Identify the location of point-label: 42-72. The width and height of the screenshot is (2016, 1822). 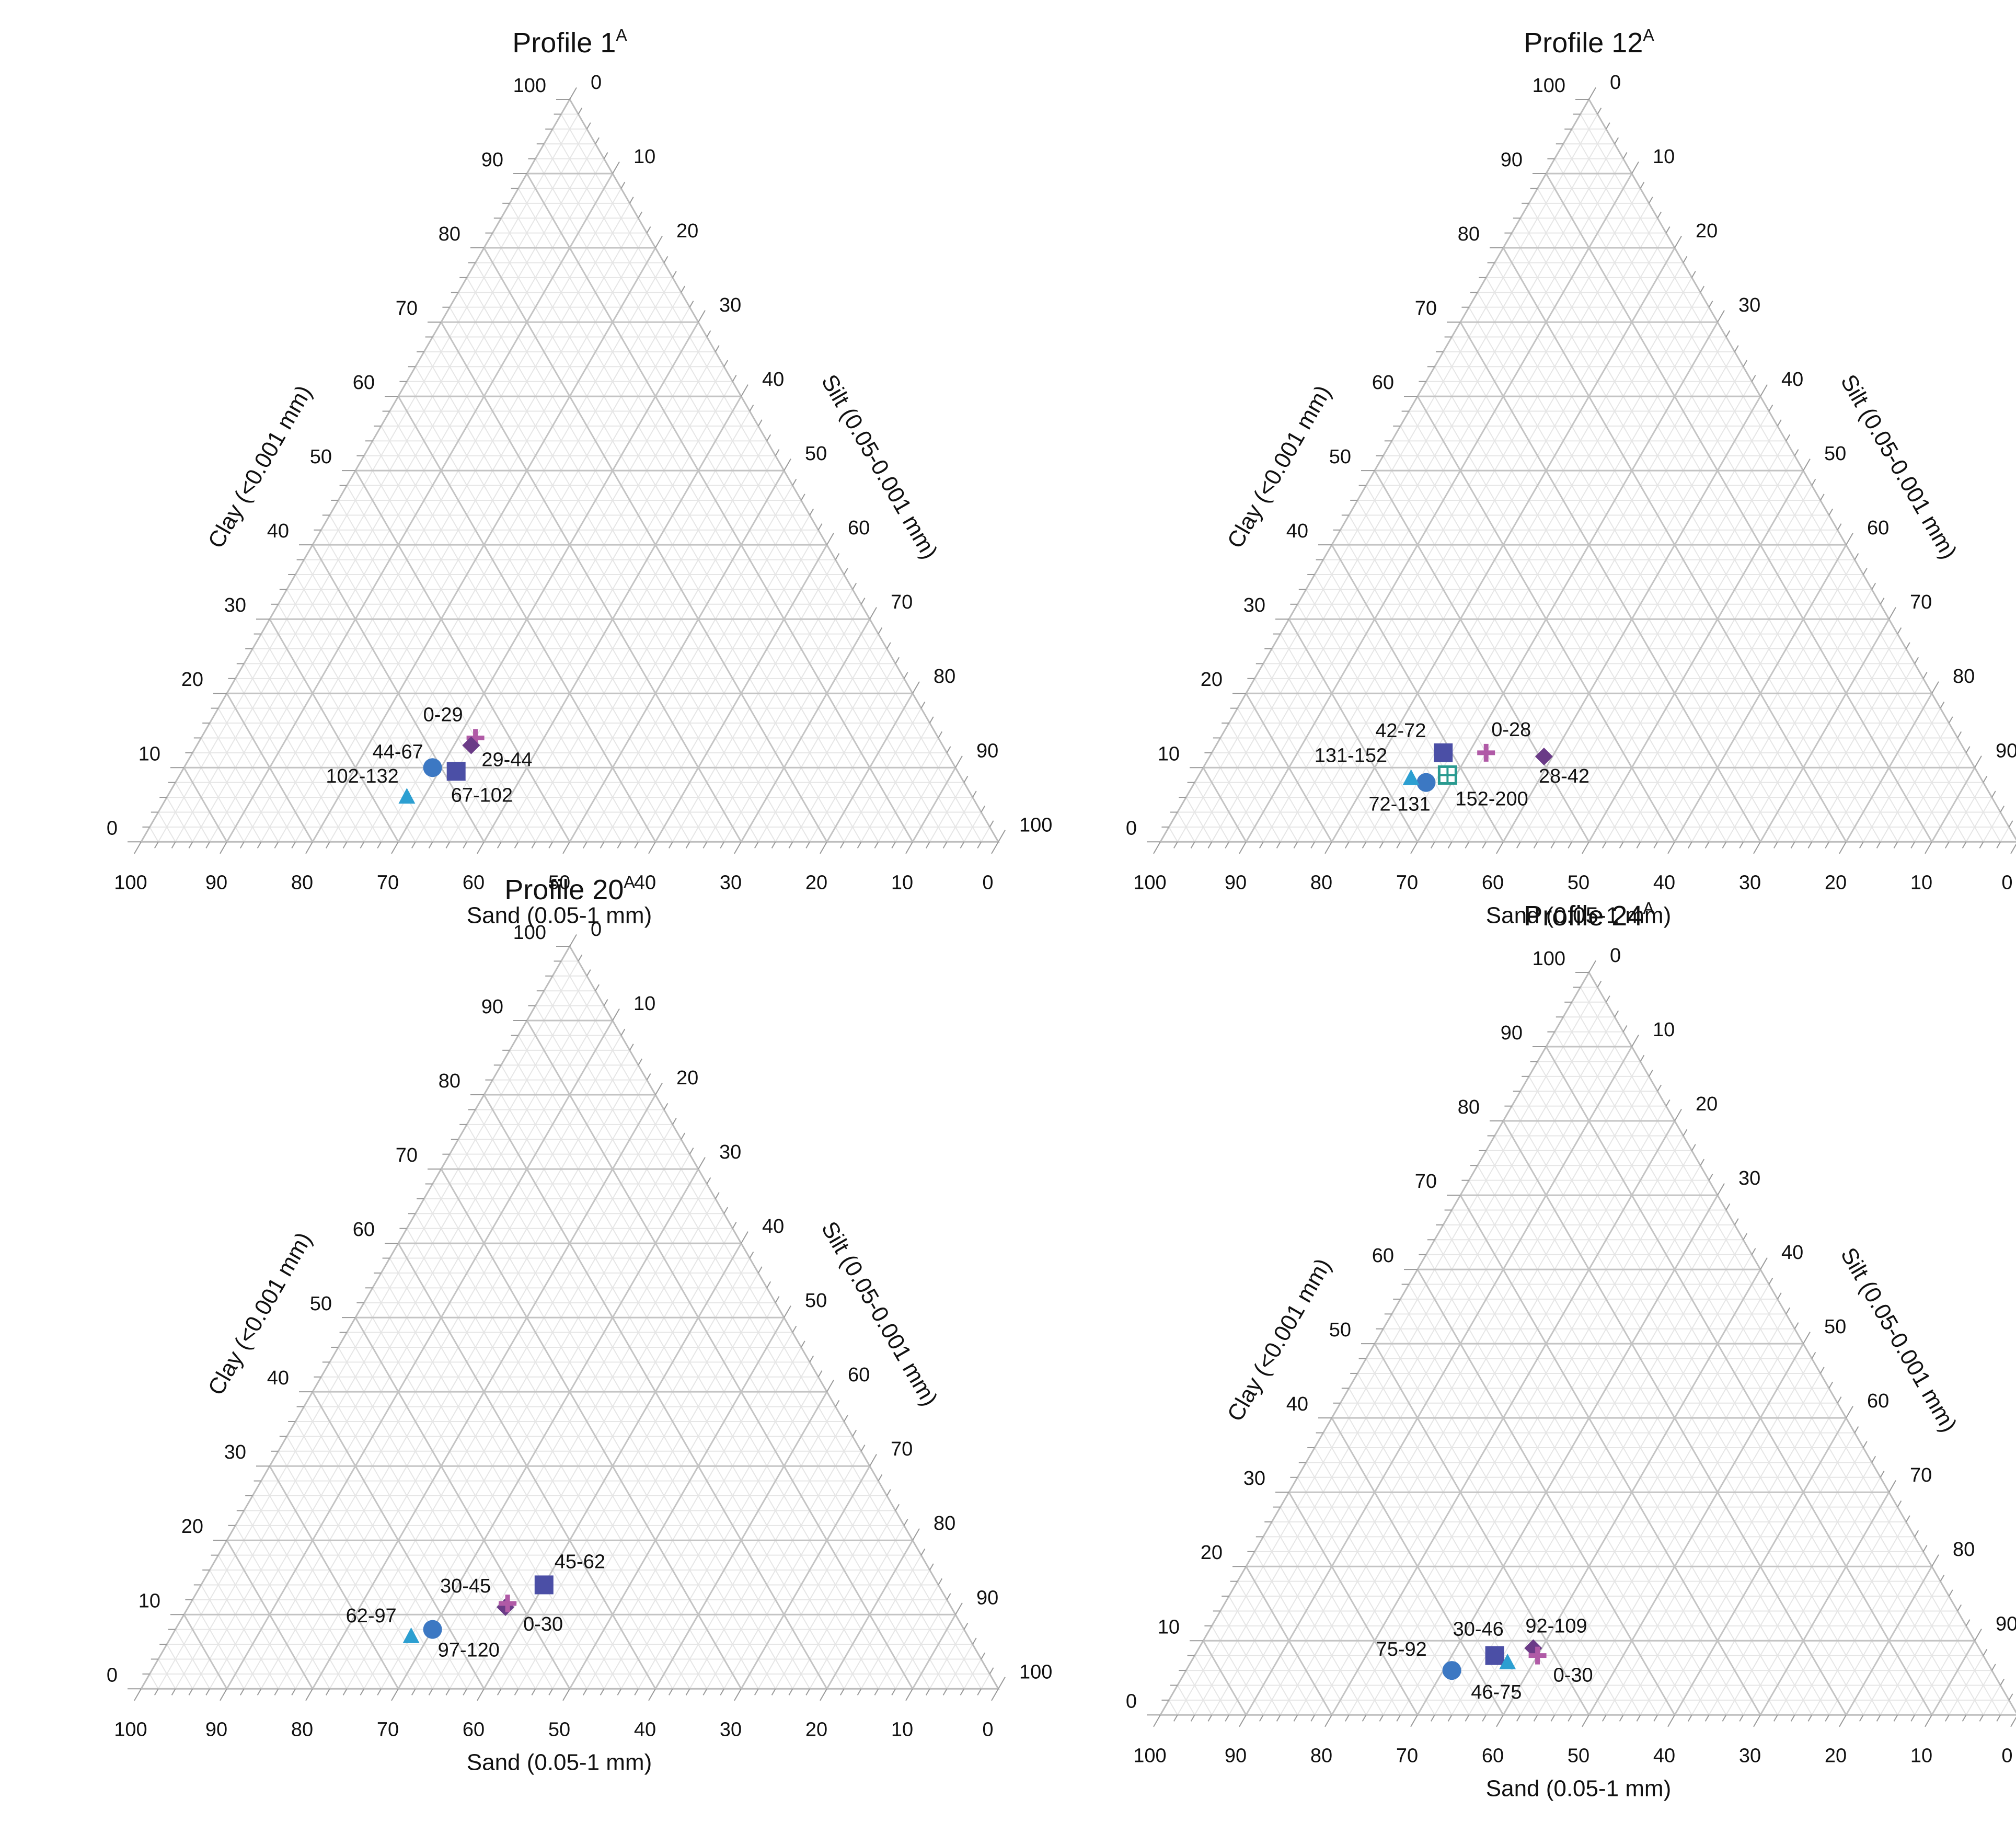
(1400, 731).